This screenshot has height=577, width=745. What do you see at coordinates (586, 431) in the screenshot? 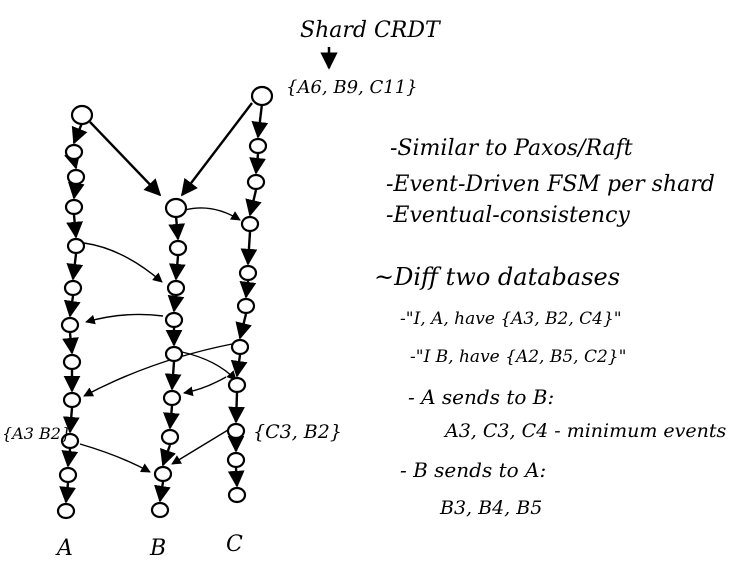
I see `diff-step-a-events: A3, C3, C4 - minimum events` at bounding box center [586, 431].